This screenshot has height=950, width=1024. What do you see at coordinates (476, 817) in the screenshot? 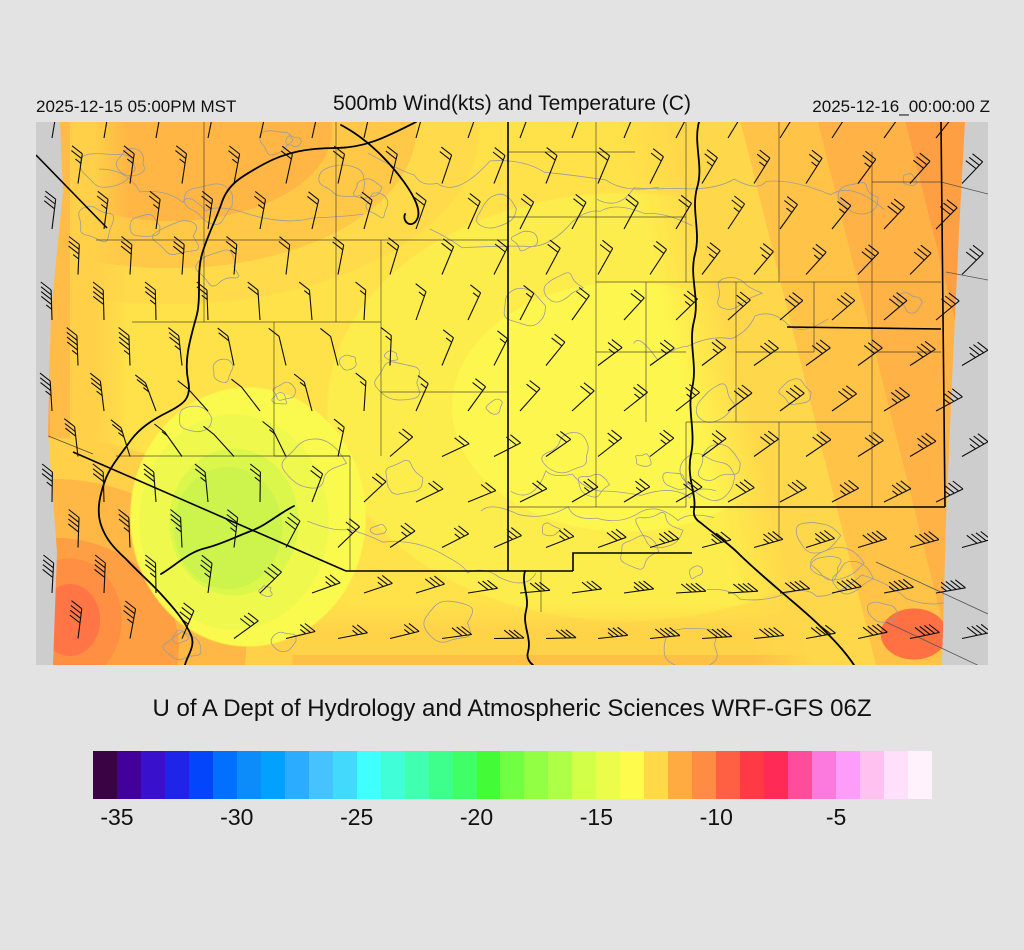
I see `colorbar-tick-label: -20` at bounding box center [476, 817].